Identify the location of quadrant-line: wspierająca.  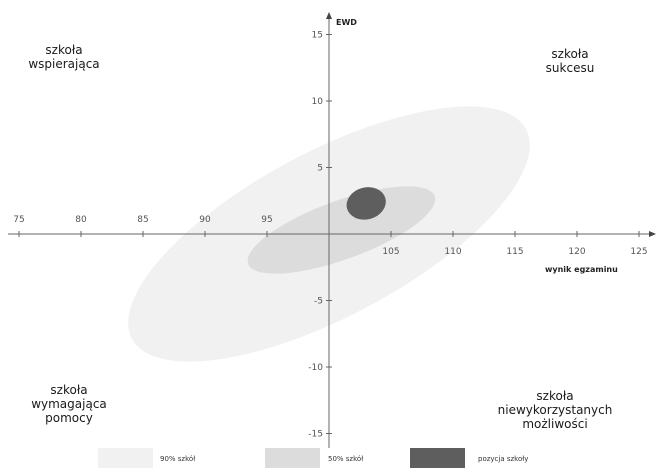
(64, 64).